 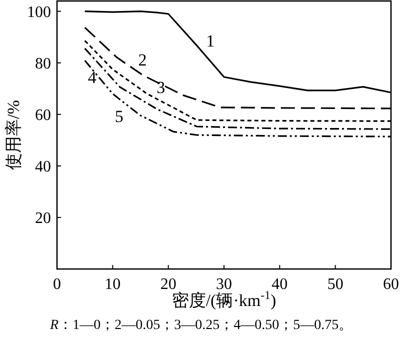 I want to click on series-label: 5, so click(x=119, y=116).